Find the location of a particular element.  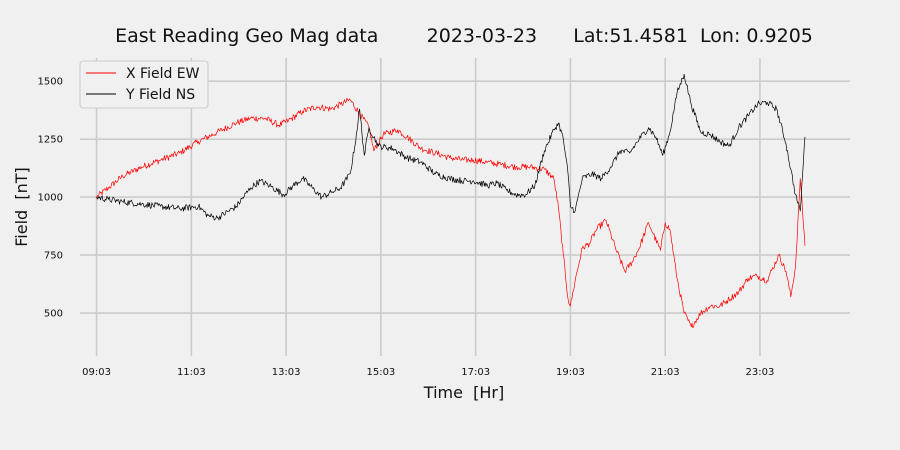

x-tick-label: 21:03 is located at coordinates (665, 372).